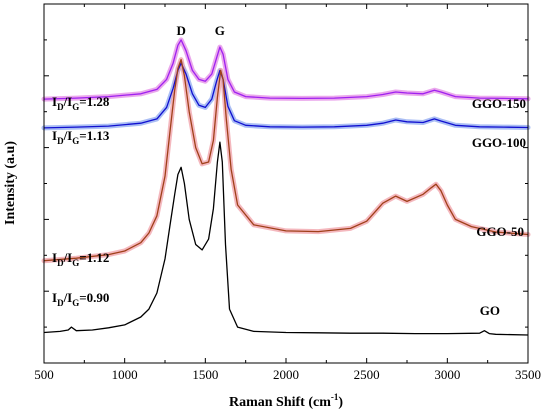 Image resolution: width=550 pixels, height=418 pixels. Describe the element at coordinates (125, 374) in the screenshot. I see `x-tick-label: 1000` at that location.